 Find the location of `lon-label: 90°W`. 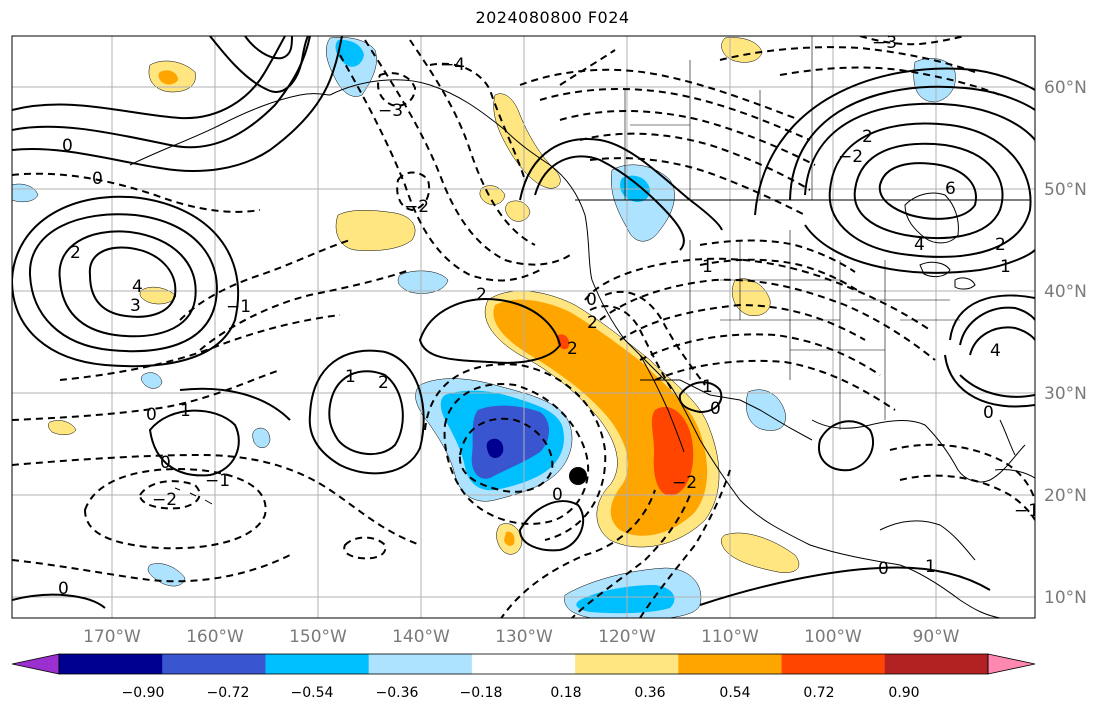

lon-label: 90°W is located at coordinates (936, 637).